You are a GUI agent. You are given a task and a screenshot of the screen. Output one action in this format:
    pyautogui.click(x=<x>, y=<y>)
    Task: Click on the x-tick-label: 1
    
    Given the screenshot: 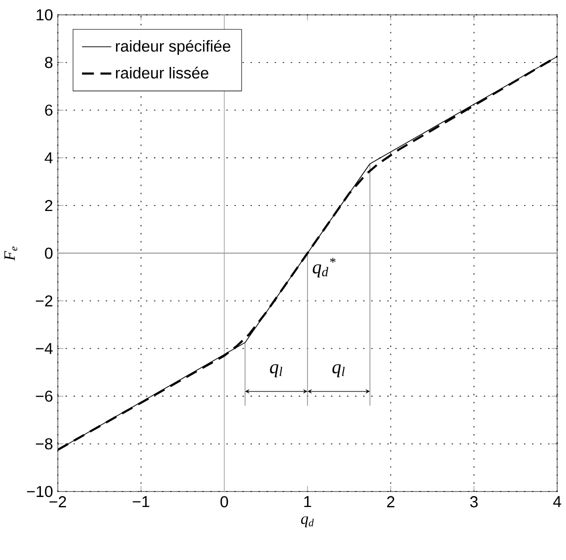 What is the action you would take?
    pyautogui.click(x=308, y=502)
    